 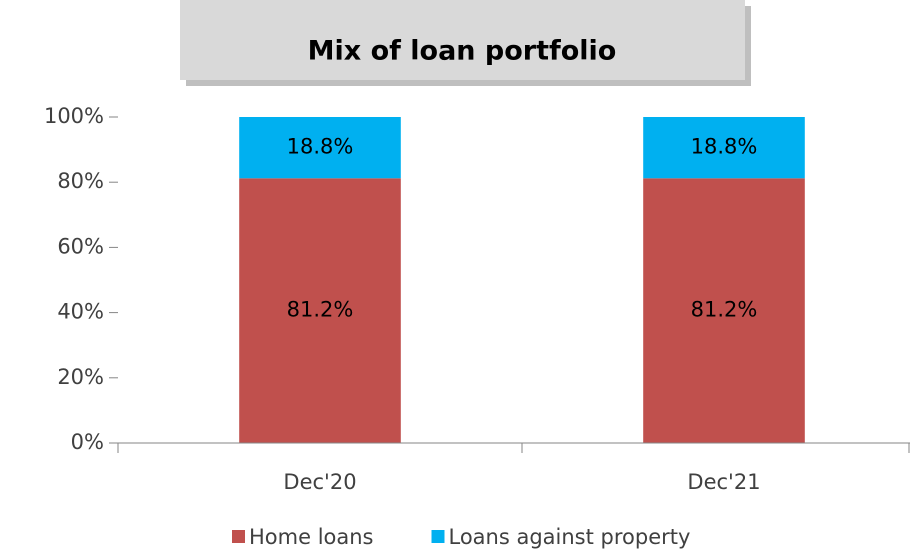 What do you see at coordinates (319, 482) in the screenshot?
I see `x-tick-label: Dec'20` at bounding box center [319, 482].